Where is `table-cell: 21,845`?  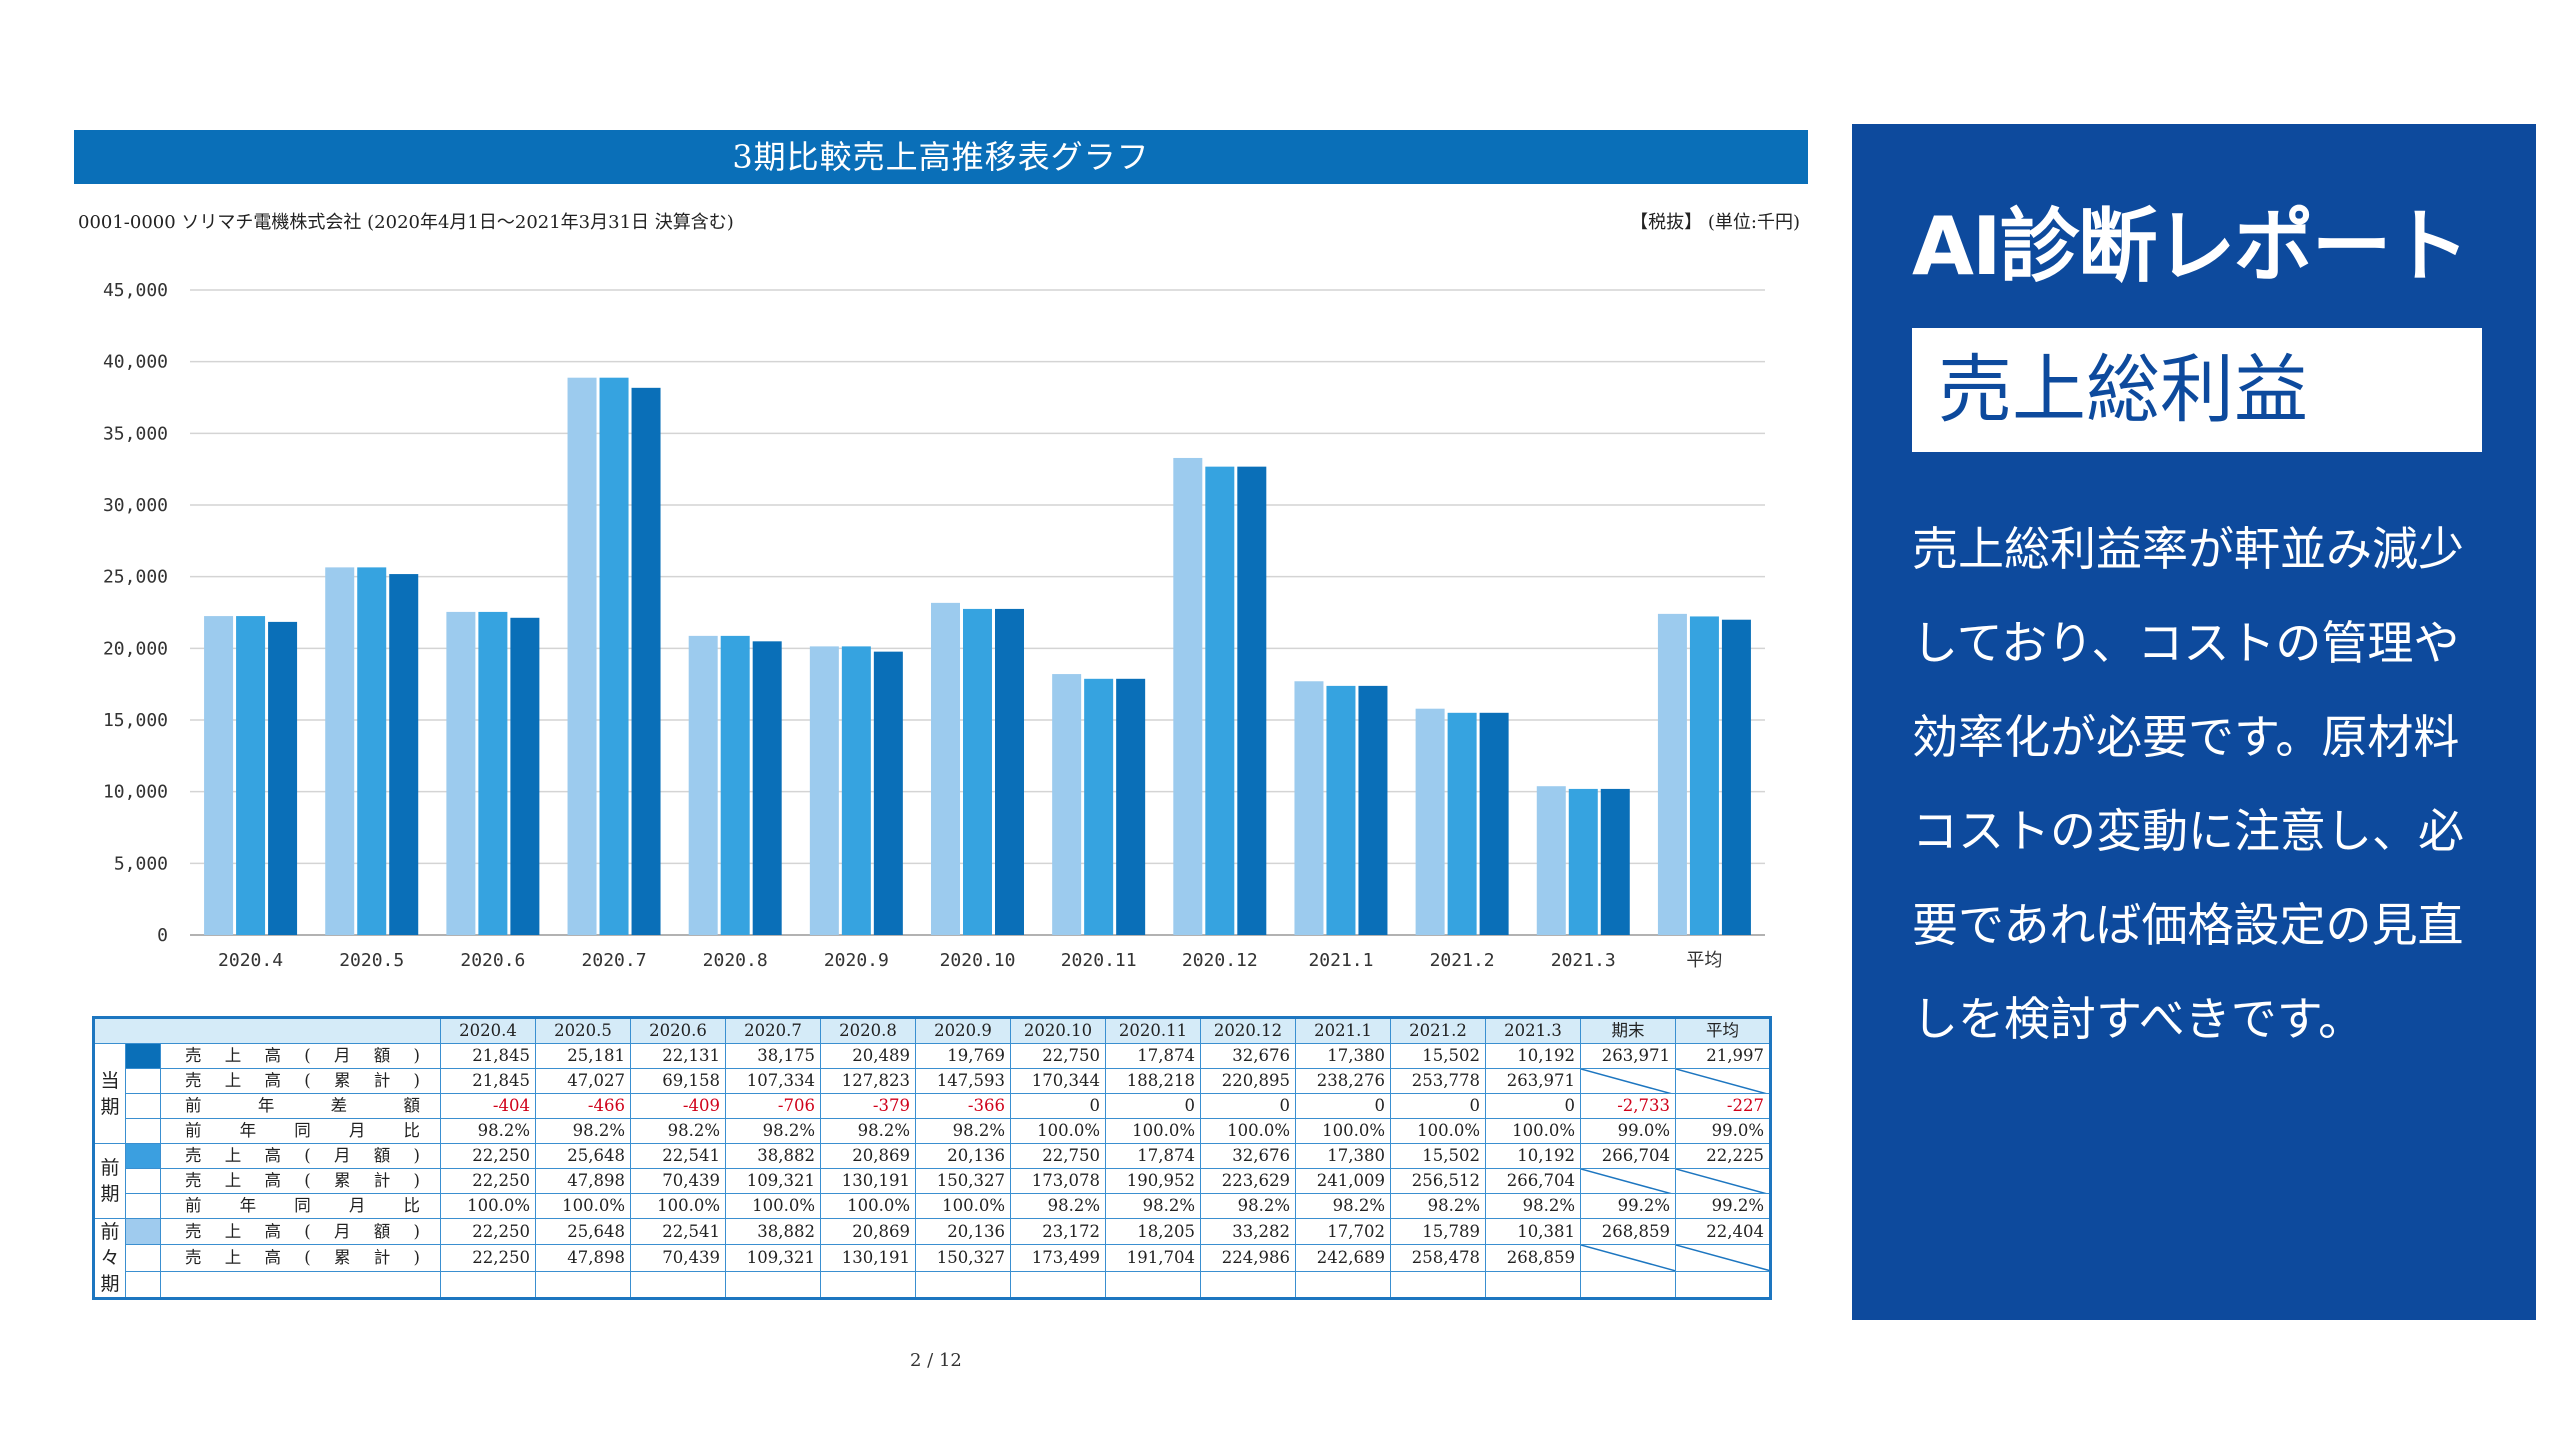
table-cell: 21,845 is located at coordinates (488, 1056).